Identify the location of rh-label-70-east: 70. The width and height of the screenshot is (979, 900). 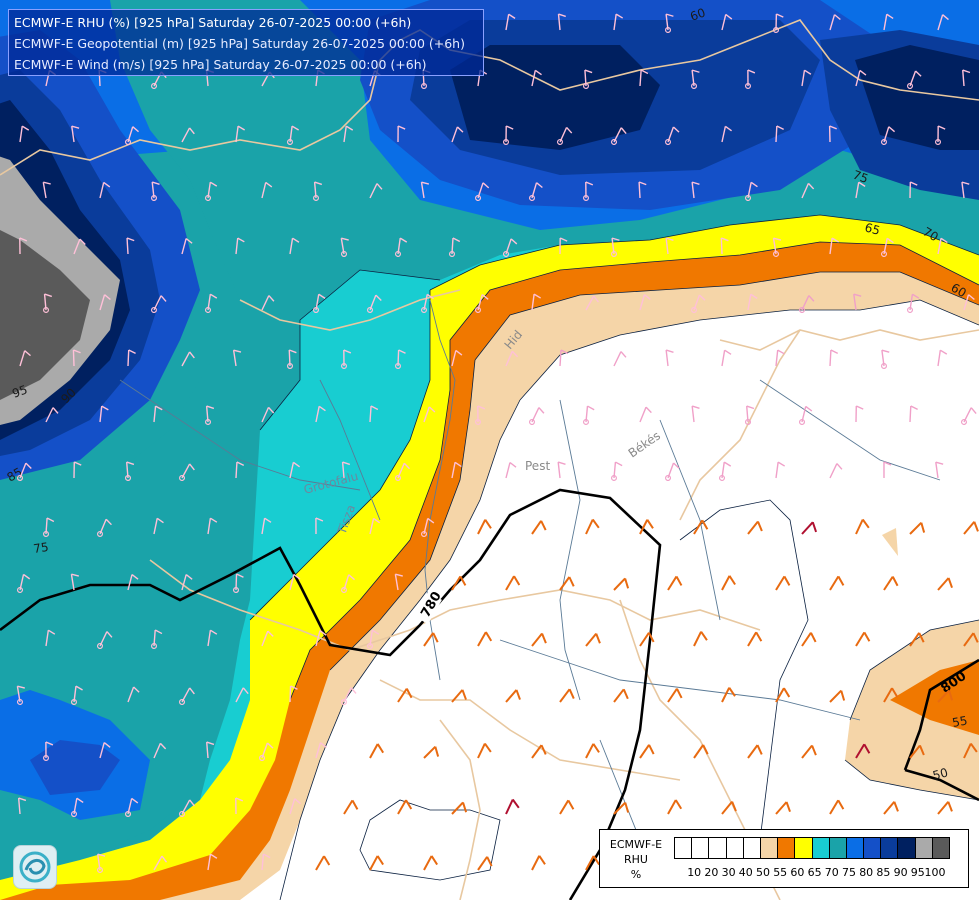
(931, 234).